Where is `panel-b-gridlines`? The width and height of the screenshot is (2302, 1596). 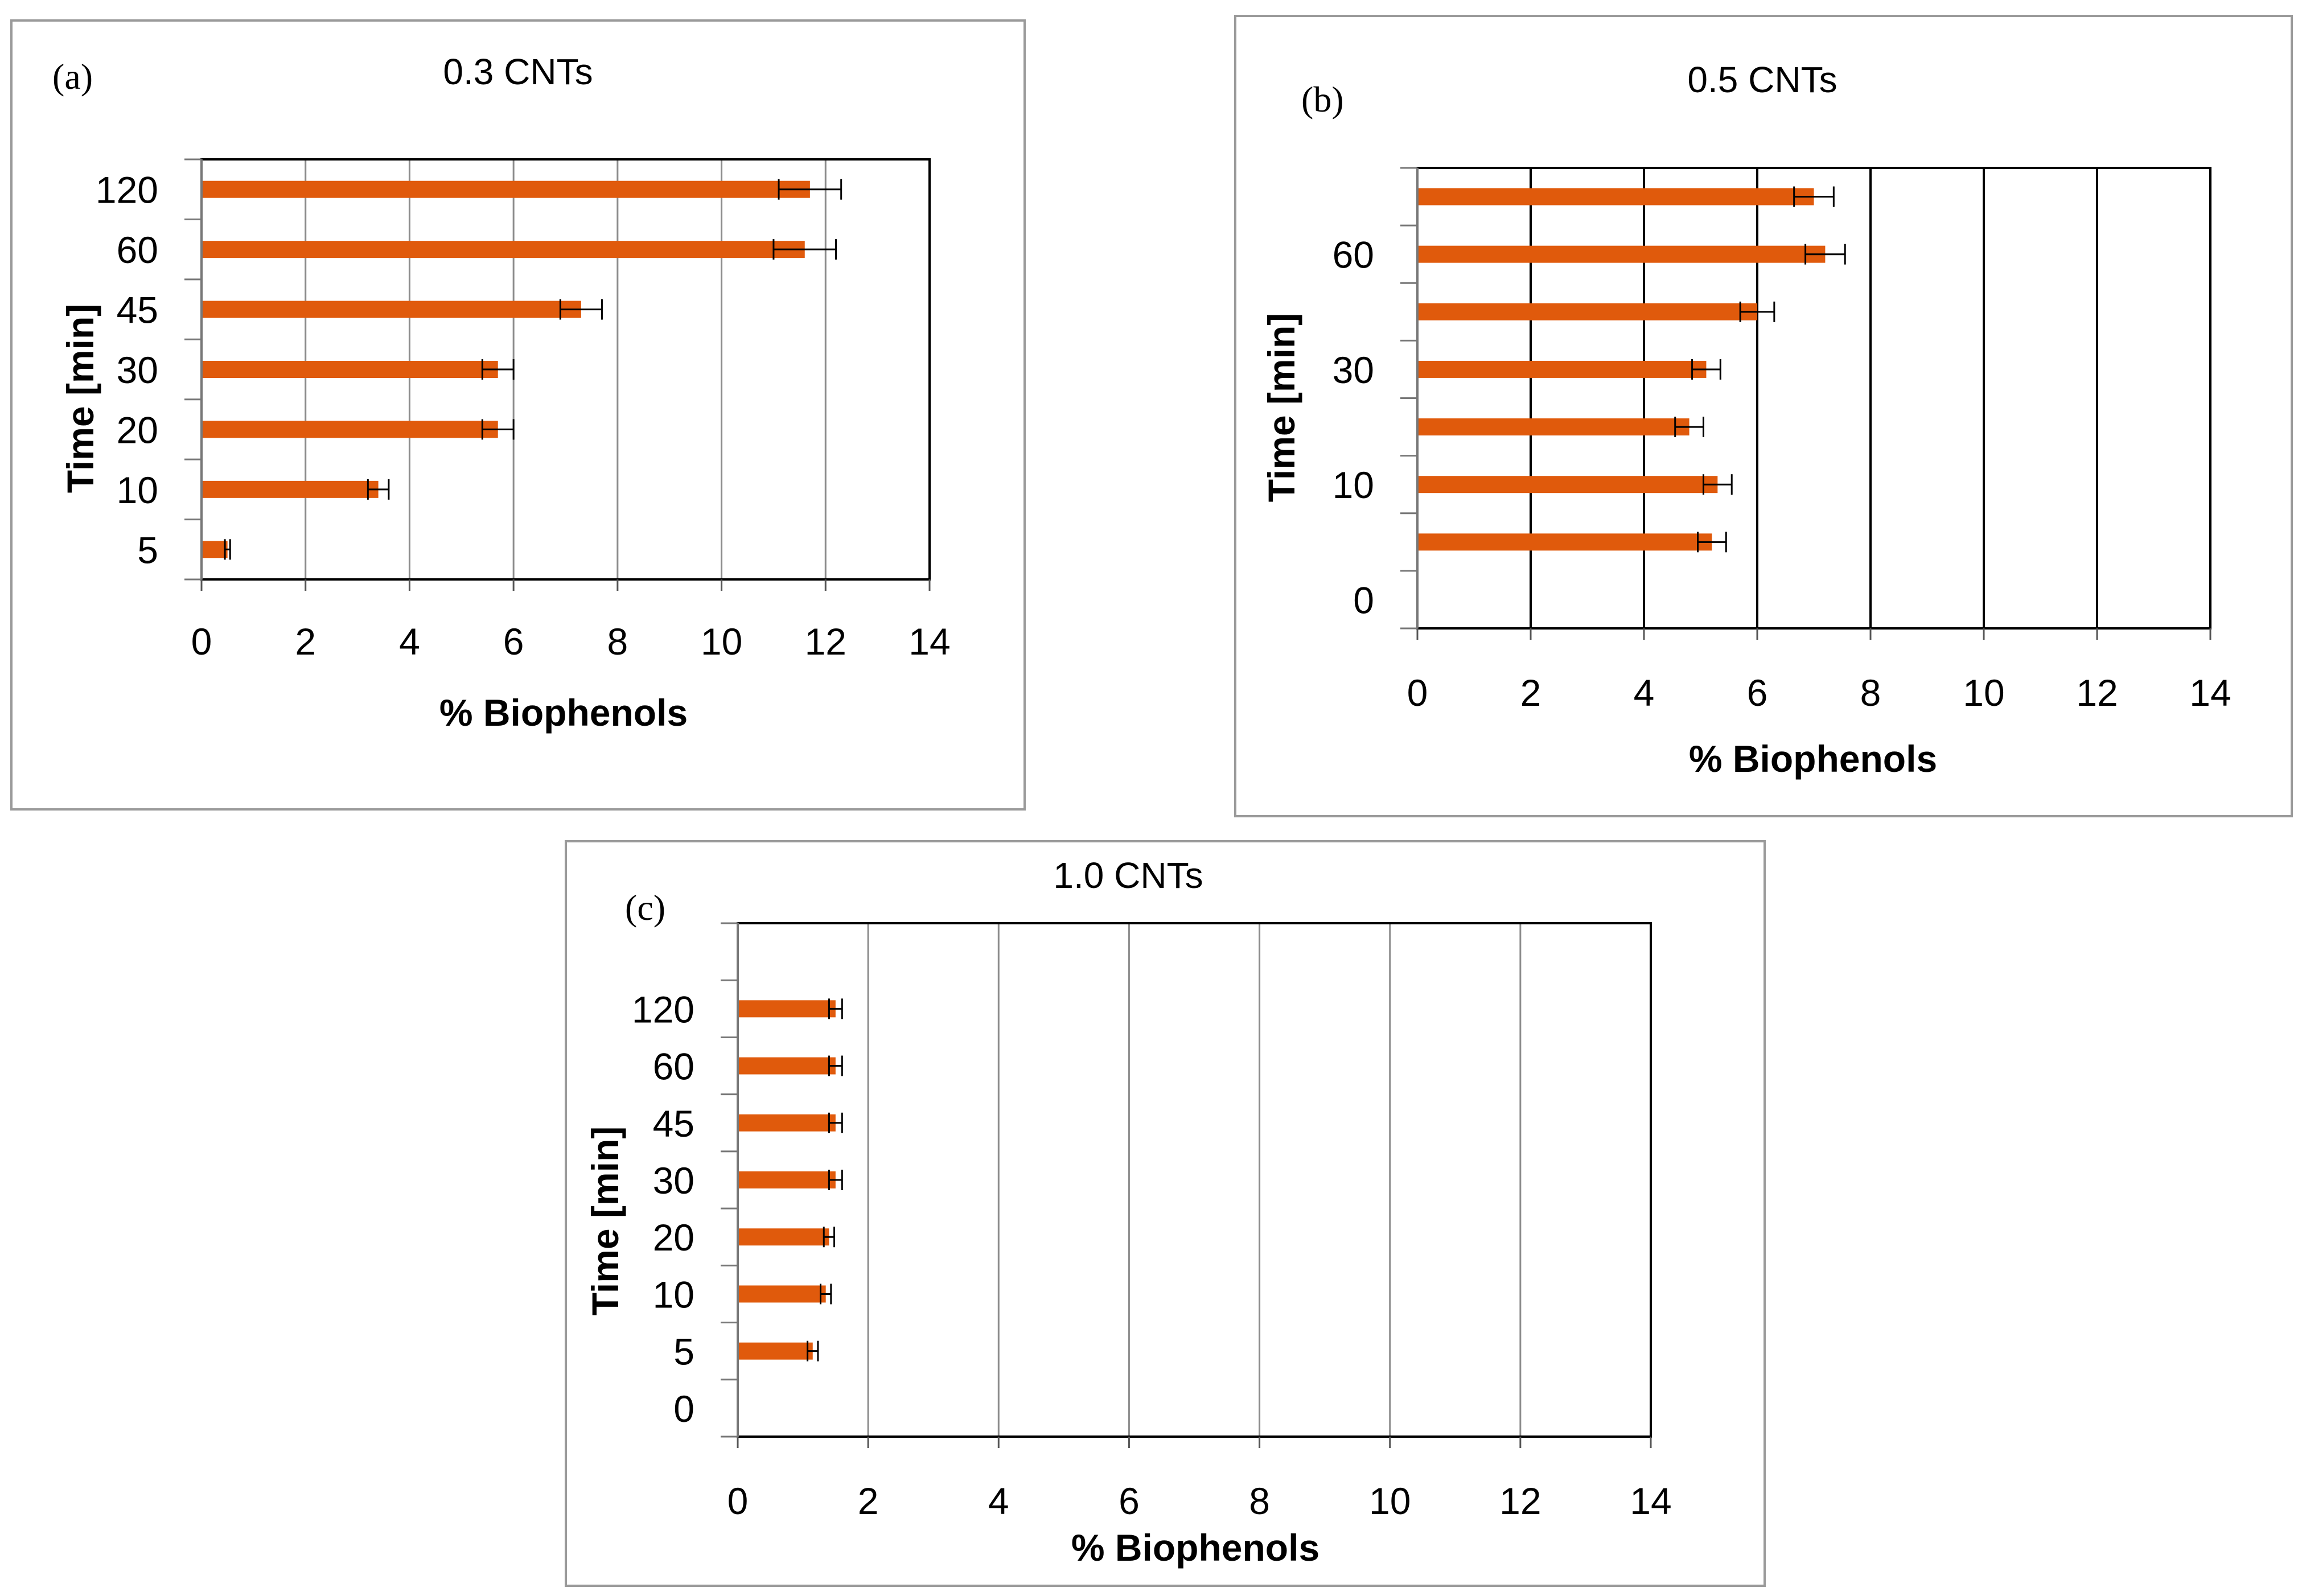 panel-b-gridlines is located at coordinates (1813, 399).